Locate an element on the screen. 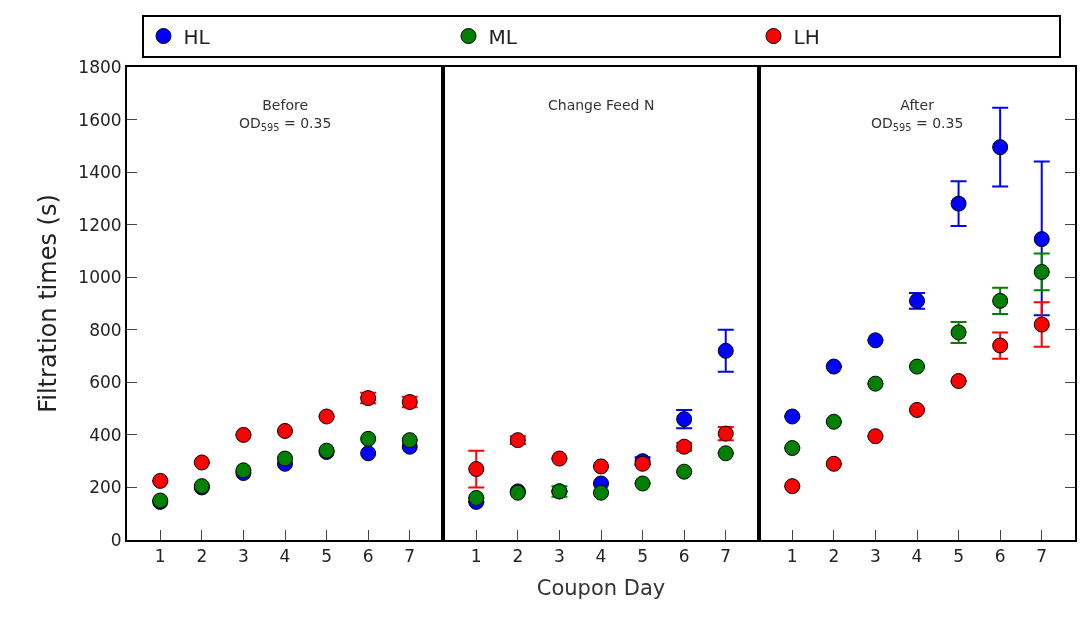 This screenshot has height=620, width=1088. annotation: Before OD$_{595}$ = 0.35 is located at coordinates (285, 115).